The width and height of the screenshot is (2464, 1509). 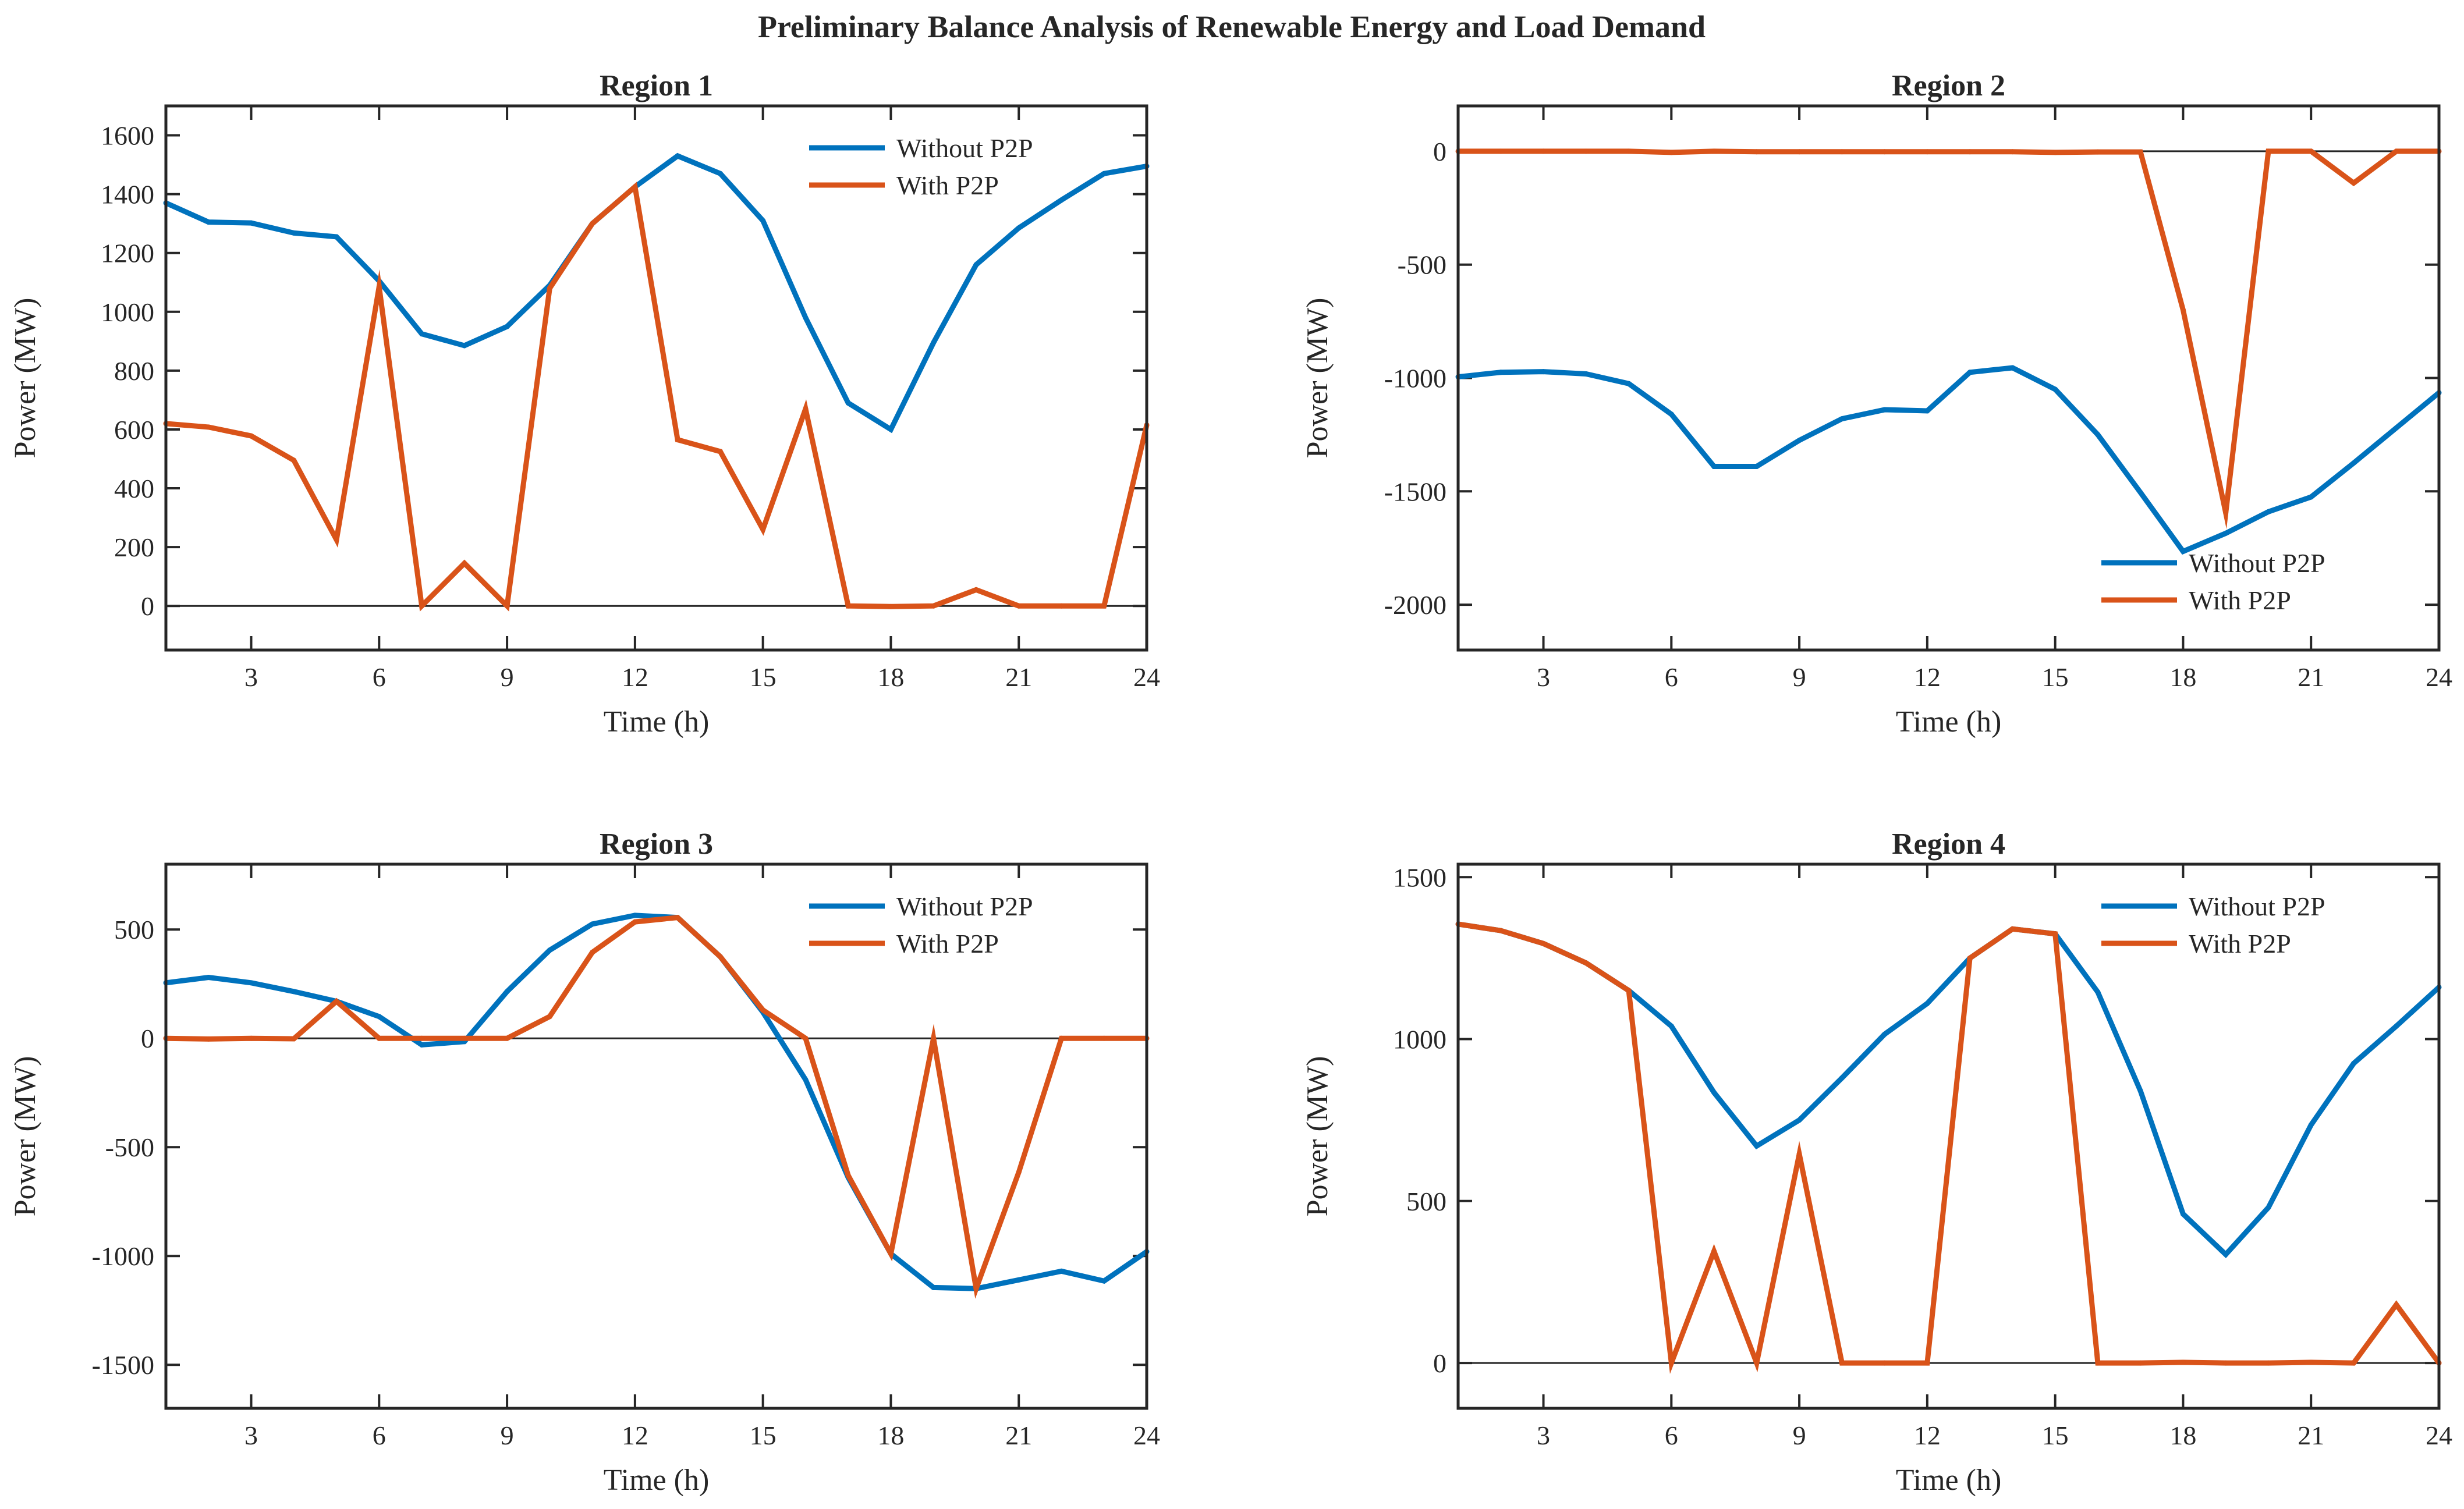 What do you see at coordinates (1544, 677) in the screenshot?
I see `x-tick-label: 3` at bounding box center [1544, 677].